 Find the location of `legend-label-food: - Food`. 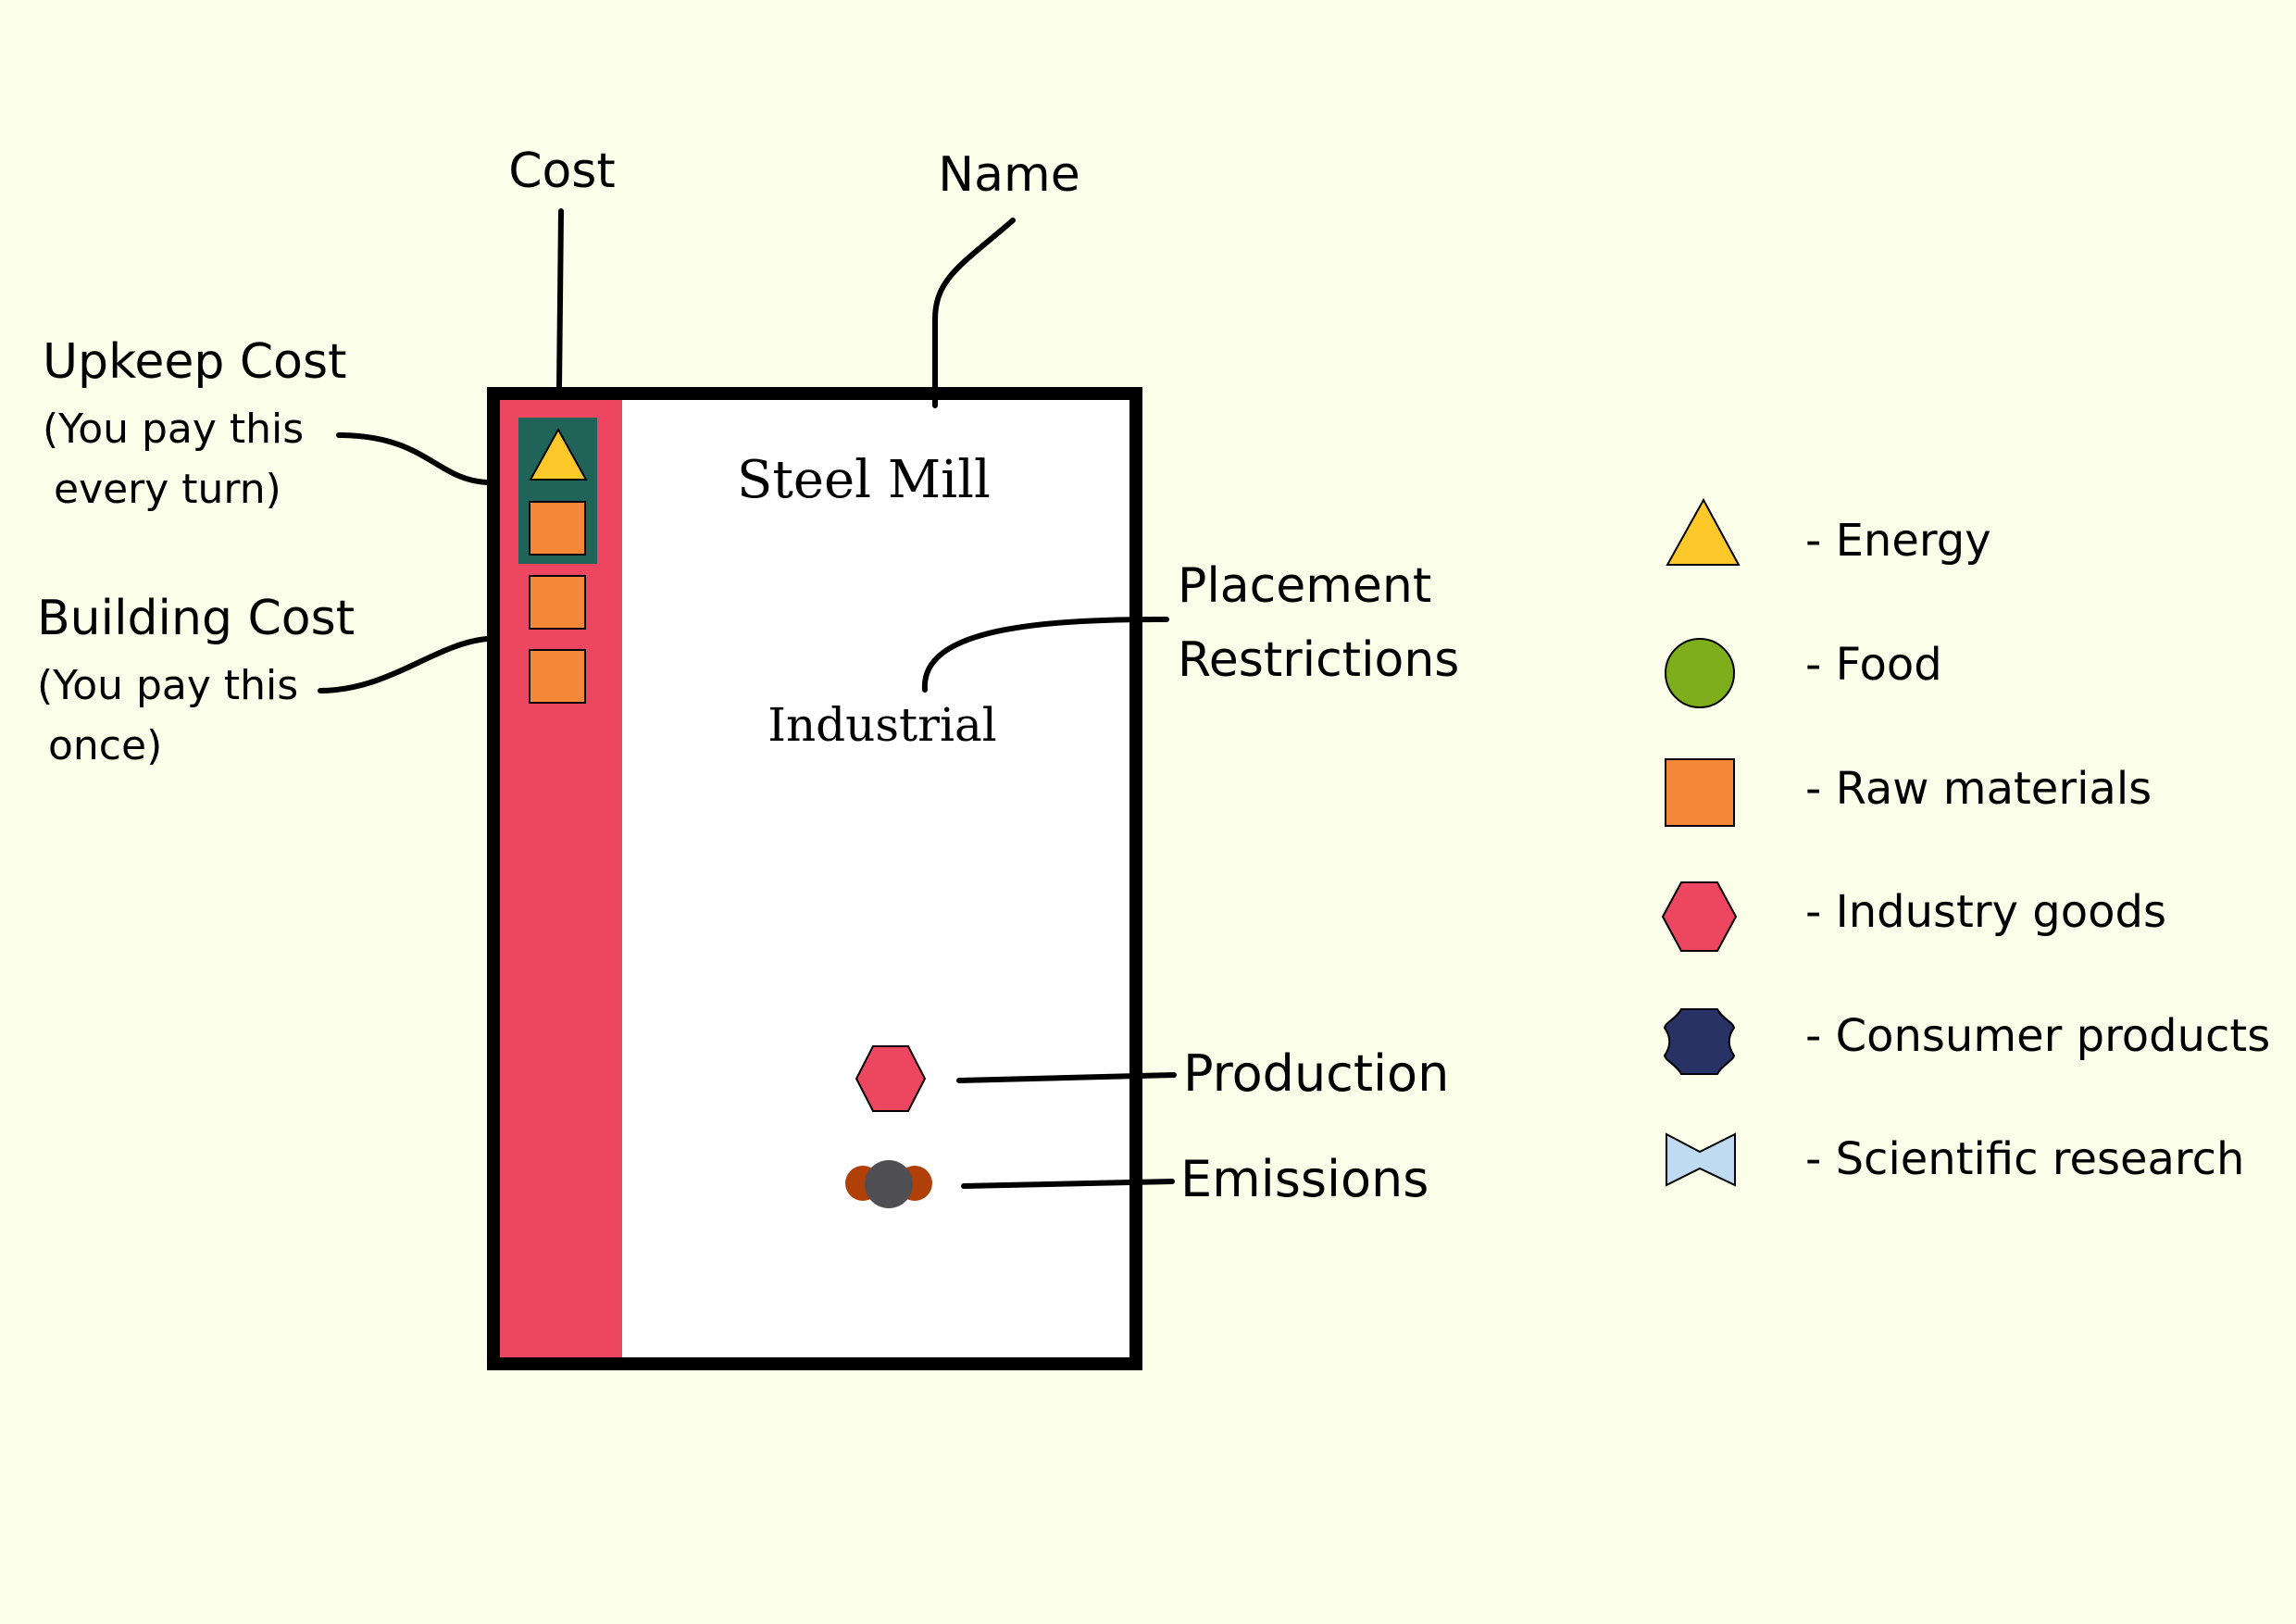

legend-label-food: - Food is located at coordinates (1873, 665).